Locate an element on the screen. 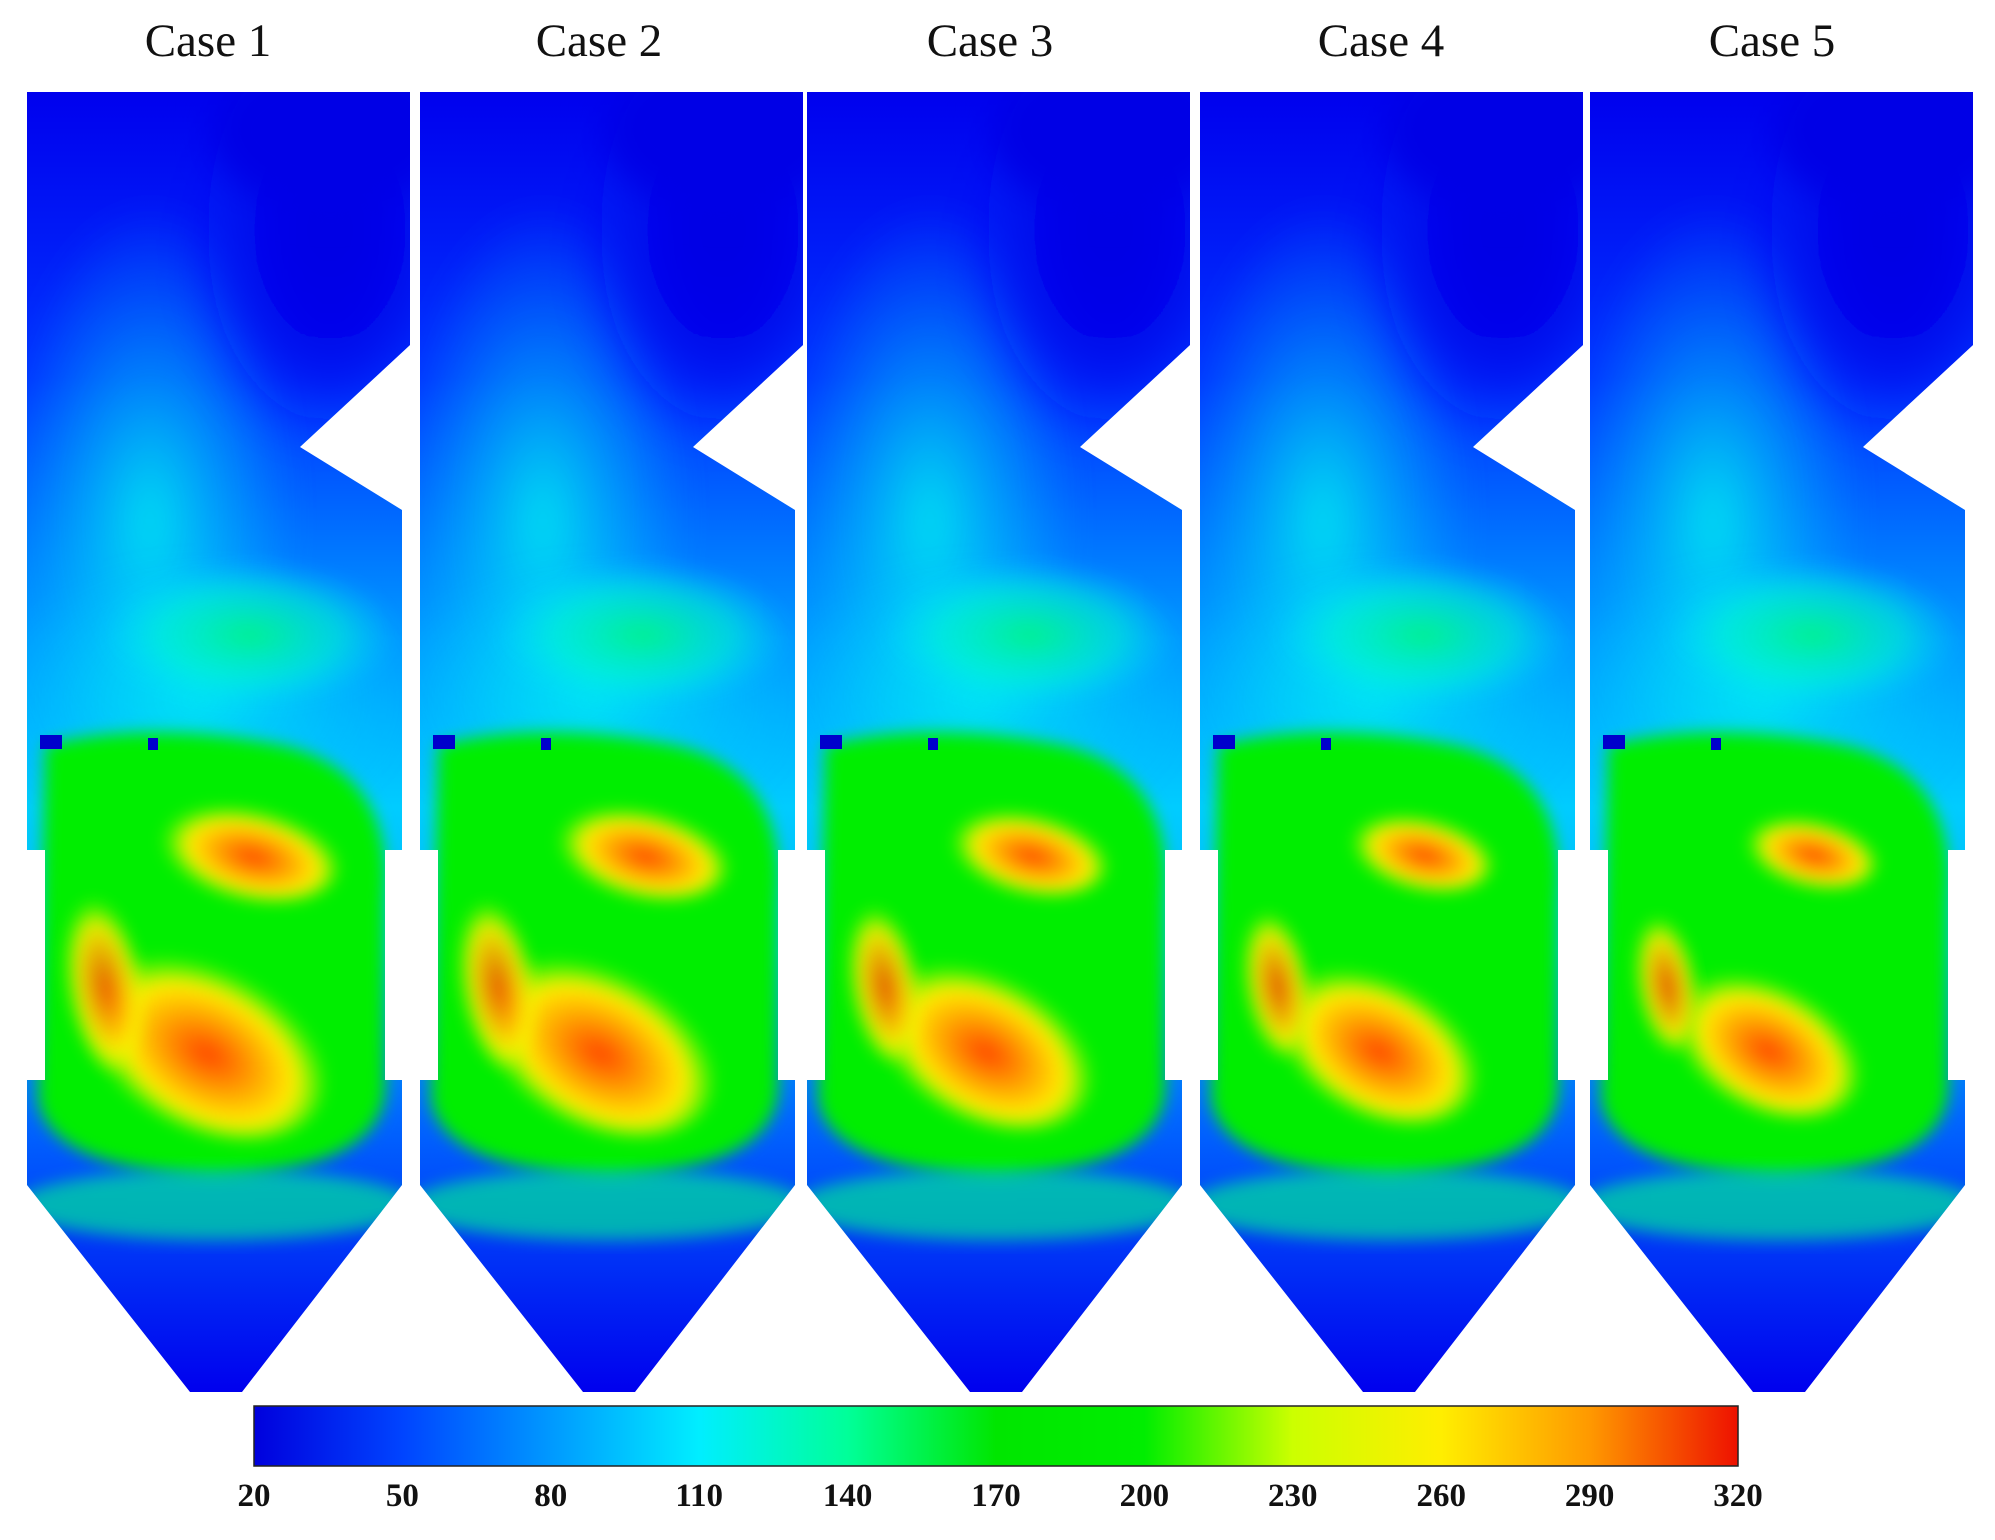 The image size is (1995, 1540). colorbar-tick-label: 320 is located at coordinates (1738, 1496).